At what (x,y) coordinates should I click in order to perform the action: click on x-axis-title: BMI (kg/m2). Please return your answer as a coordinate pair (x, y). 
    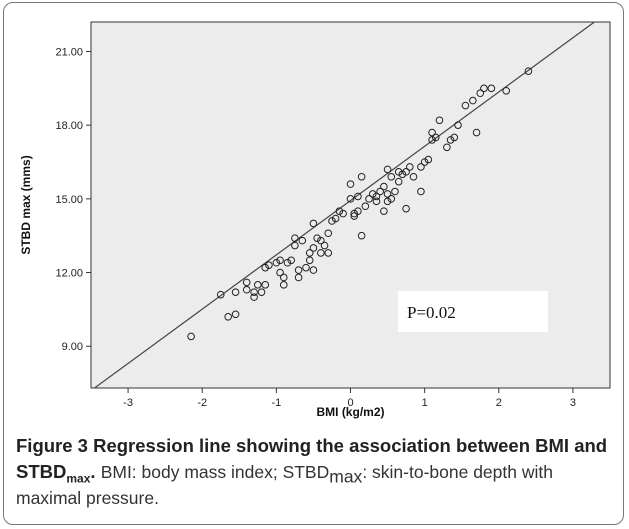
    Looking at the image, I should click on (350, 412).